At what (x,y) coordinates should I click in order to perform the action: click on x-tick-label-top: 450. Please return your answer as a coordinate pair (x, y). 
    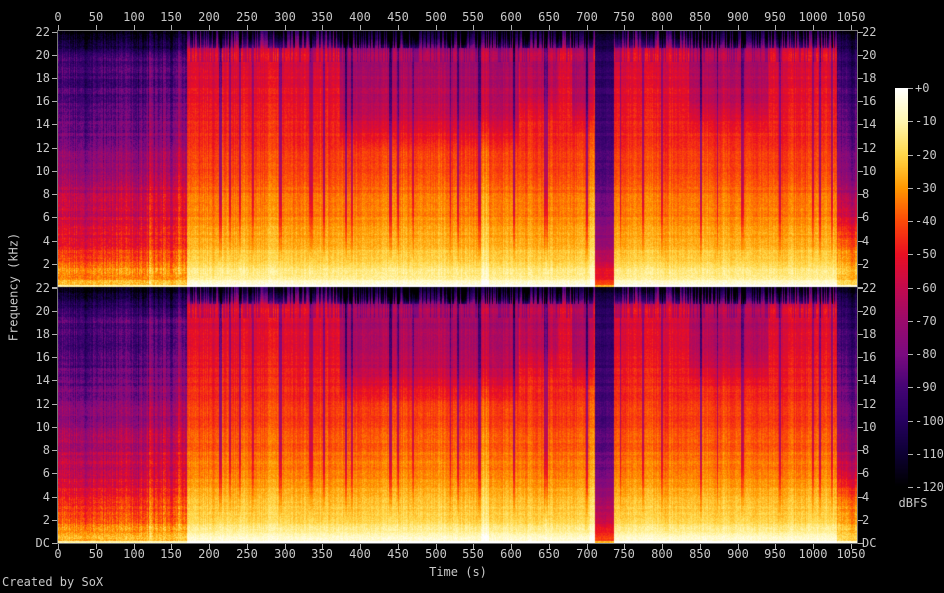
    Looking at the image, I should click on (398, 17).